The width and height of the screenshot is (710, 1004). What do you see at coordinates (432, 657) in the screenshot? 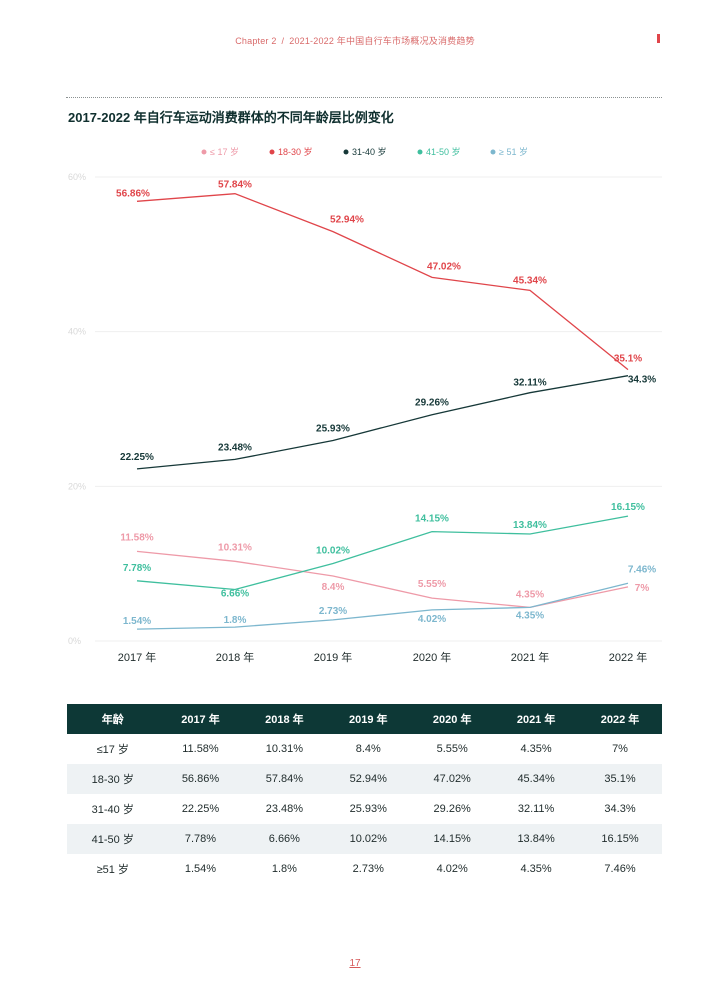
I see `x-tick-label: 2020 年` at bounding box center [432, 657].